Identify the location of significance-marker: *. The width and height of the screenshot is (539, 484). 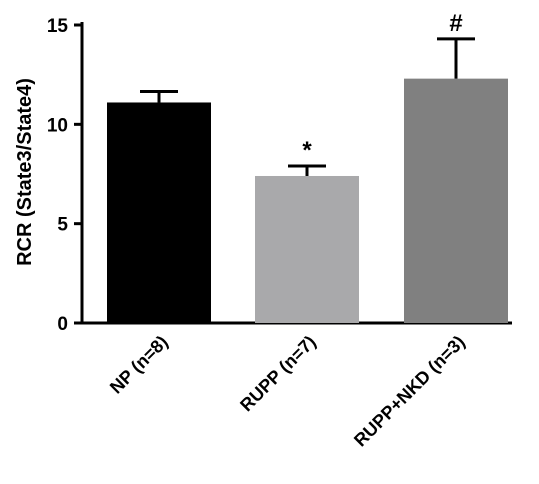
(307, 150).